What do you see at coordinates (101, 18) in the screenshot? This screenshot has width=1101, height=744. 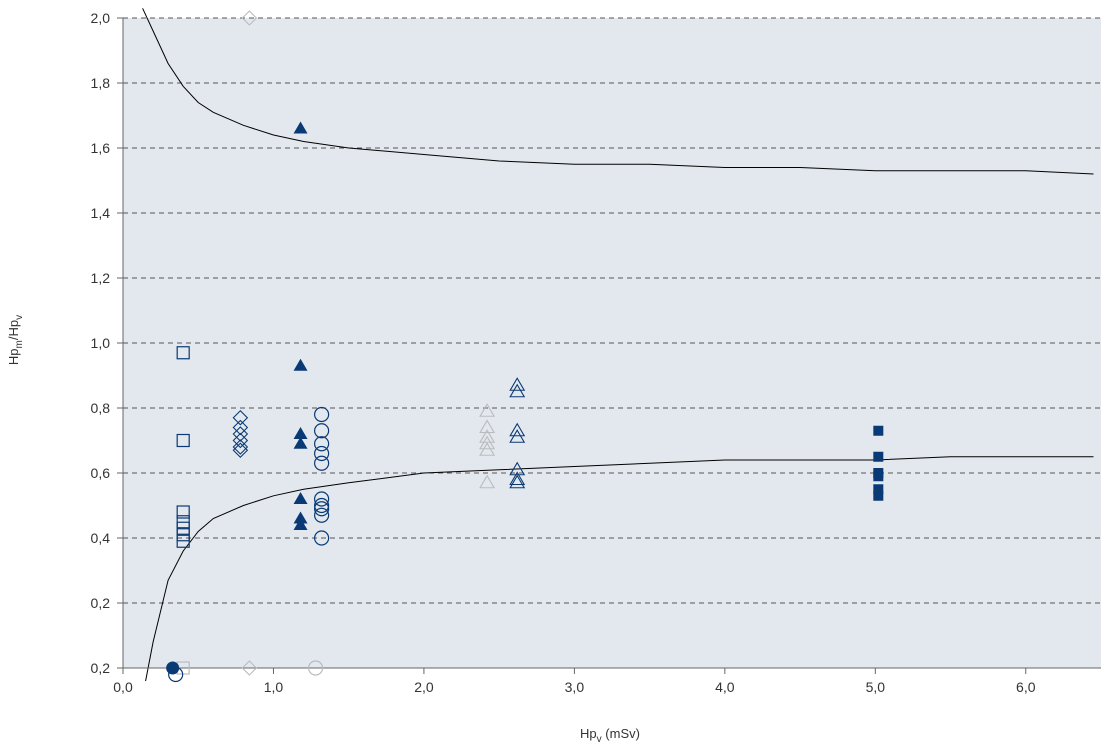 I see `y-tick-label: 2,0` at bounding box center [101, 18].